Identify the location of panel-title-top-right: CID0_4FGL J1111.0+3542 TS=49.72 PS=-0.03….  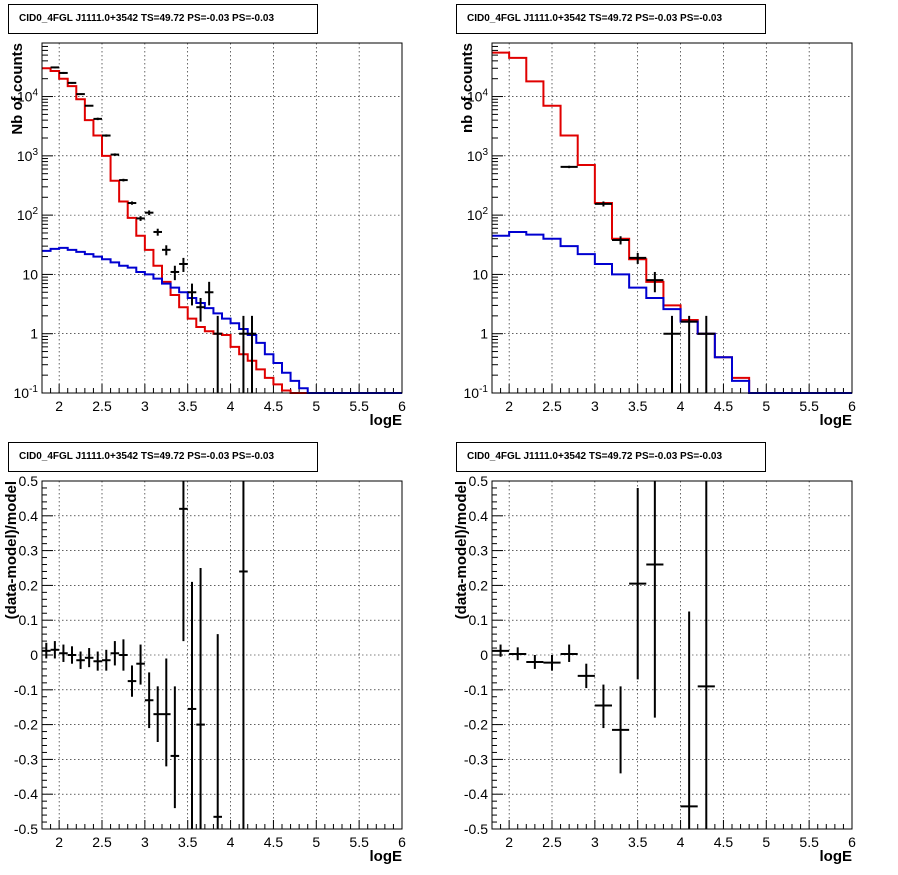
(611, 19).